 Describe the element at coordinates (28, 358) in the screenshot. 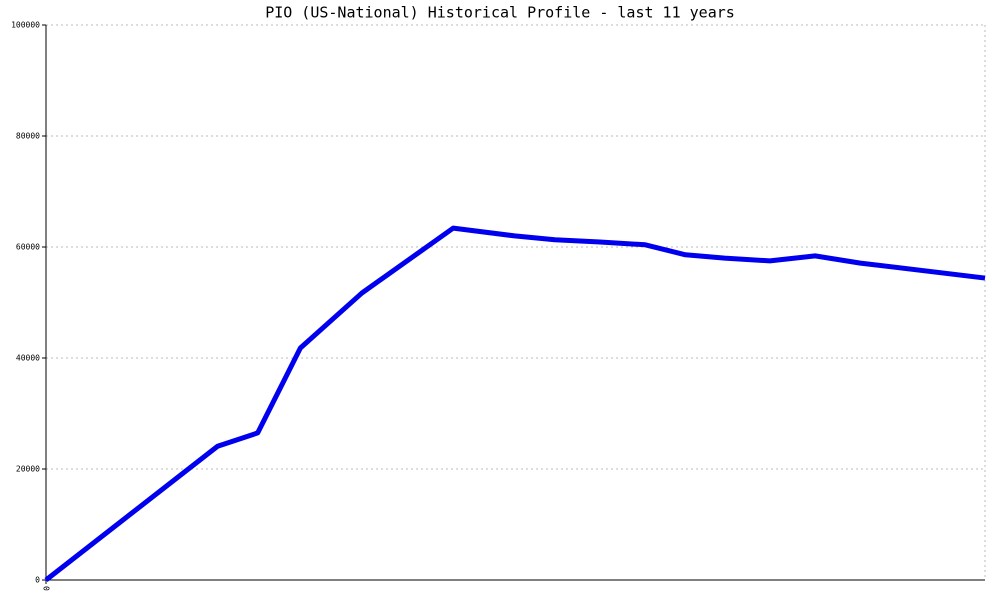

I see `y-tick-label: 40000` at that location.